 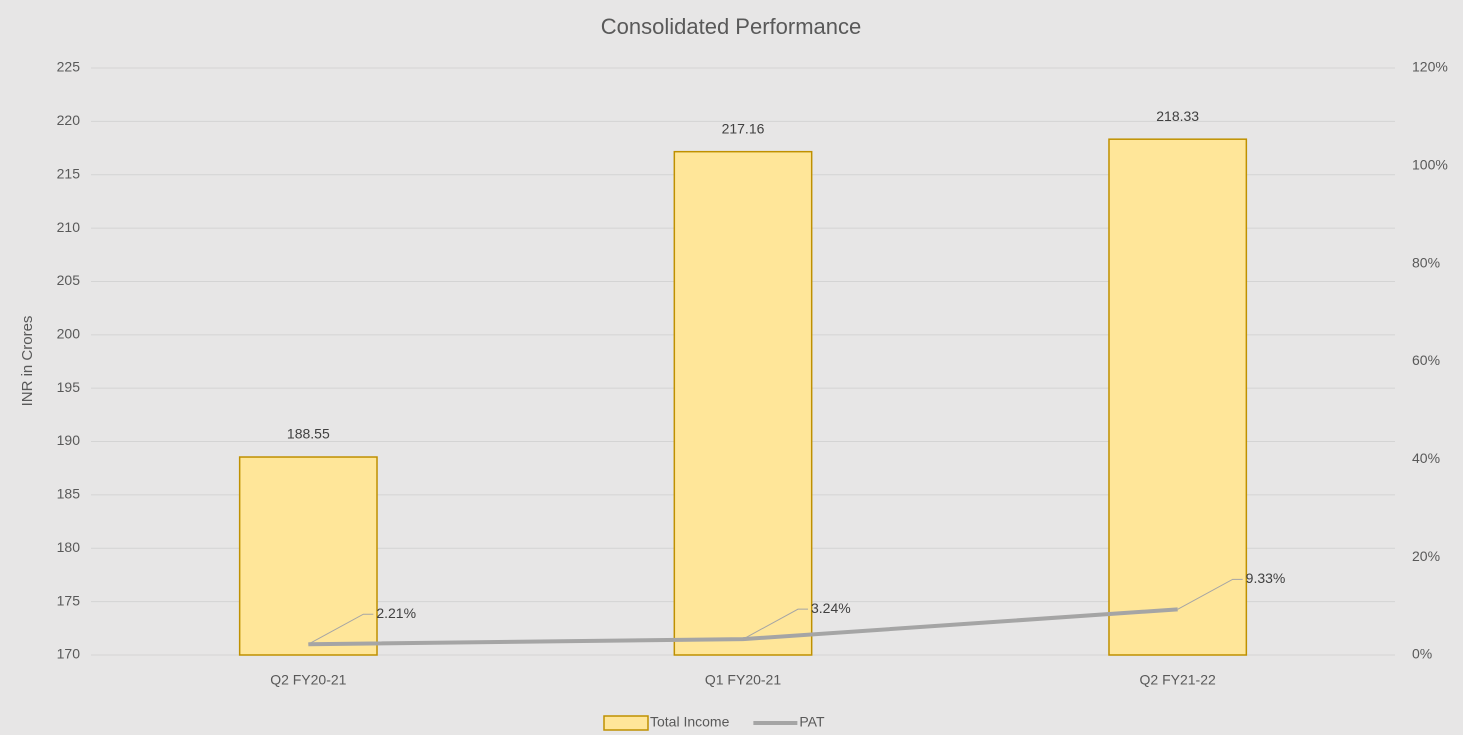 I want to click on data-label: 217.16, so click(x=743, y=128).